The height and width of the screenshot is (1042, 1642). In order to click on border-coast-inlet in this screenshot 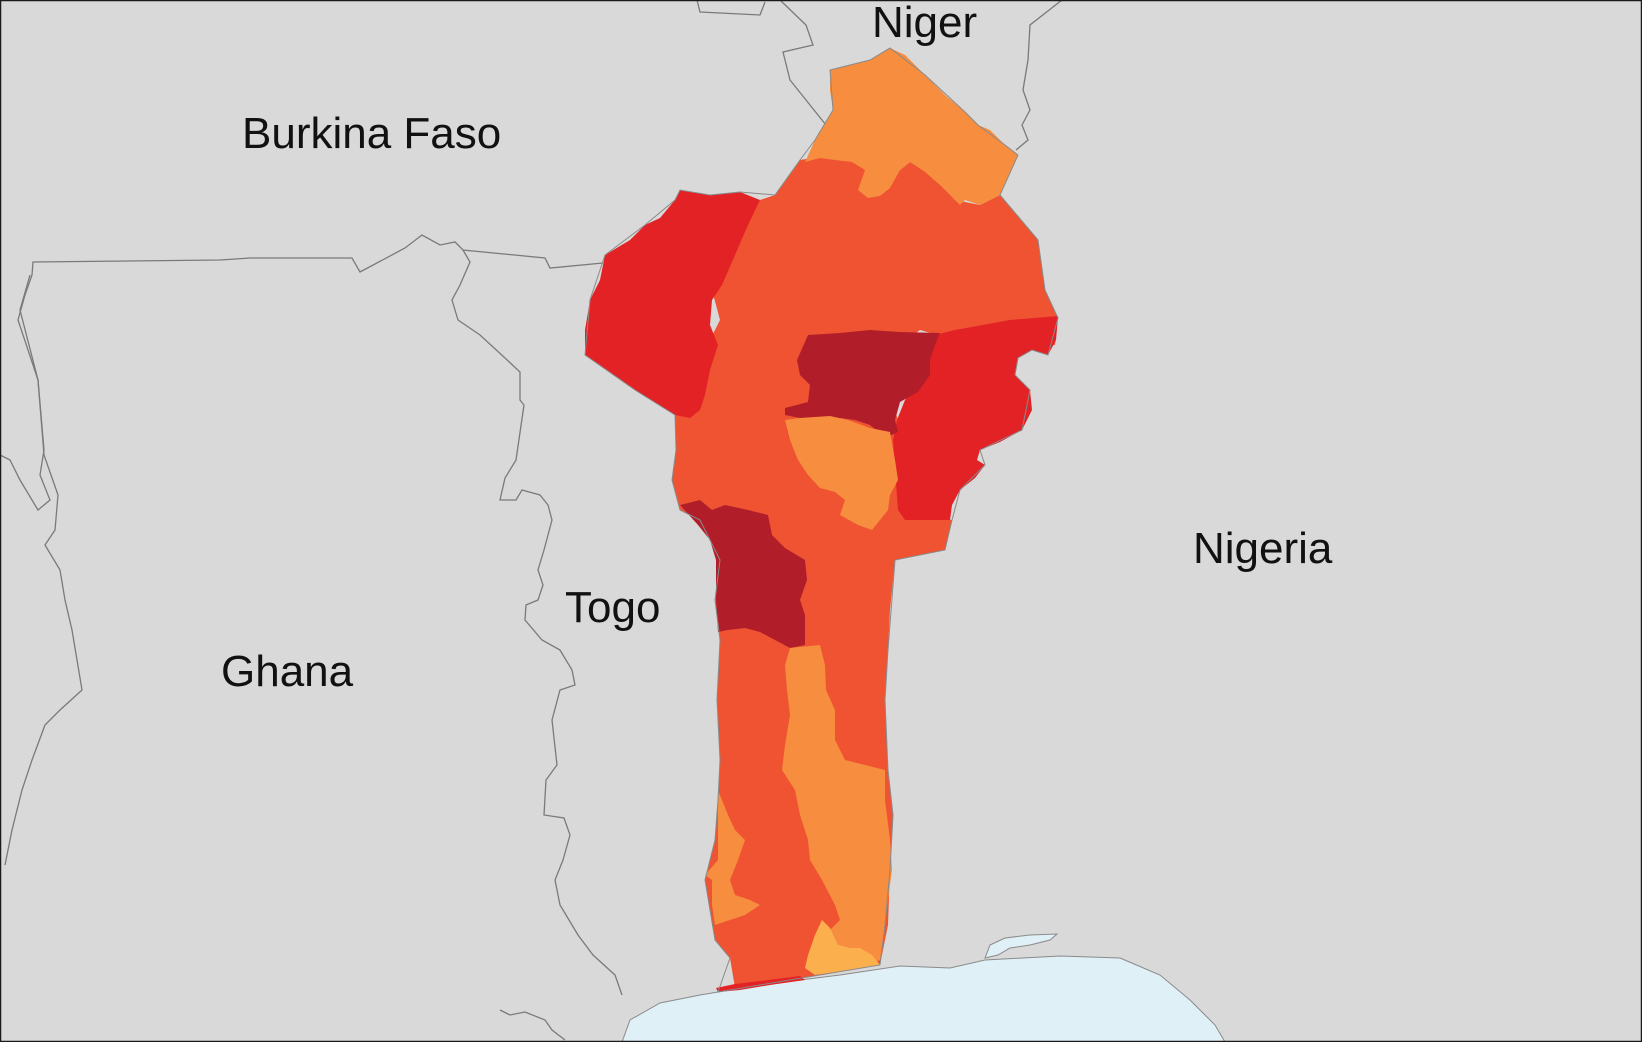, I will do `click(532, 1025)`.